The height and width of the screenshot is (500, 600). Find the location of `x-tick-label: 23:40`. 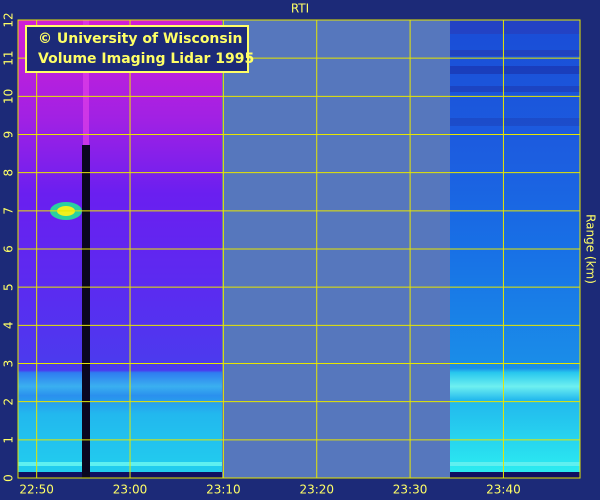

x-tick-label: 23:40 is located at coordinates (503, 490).